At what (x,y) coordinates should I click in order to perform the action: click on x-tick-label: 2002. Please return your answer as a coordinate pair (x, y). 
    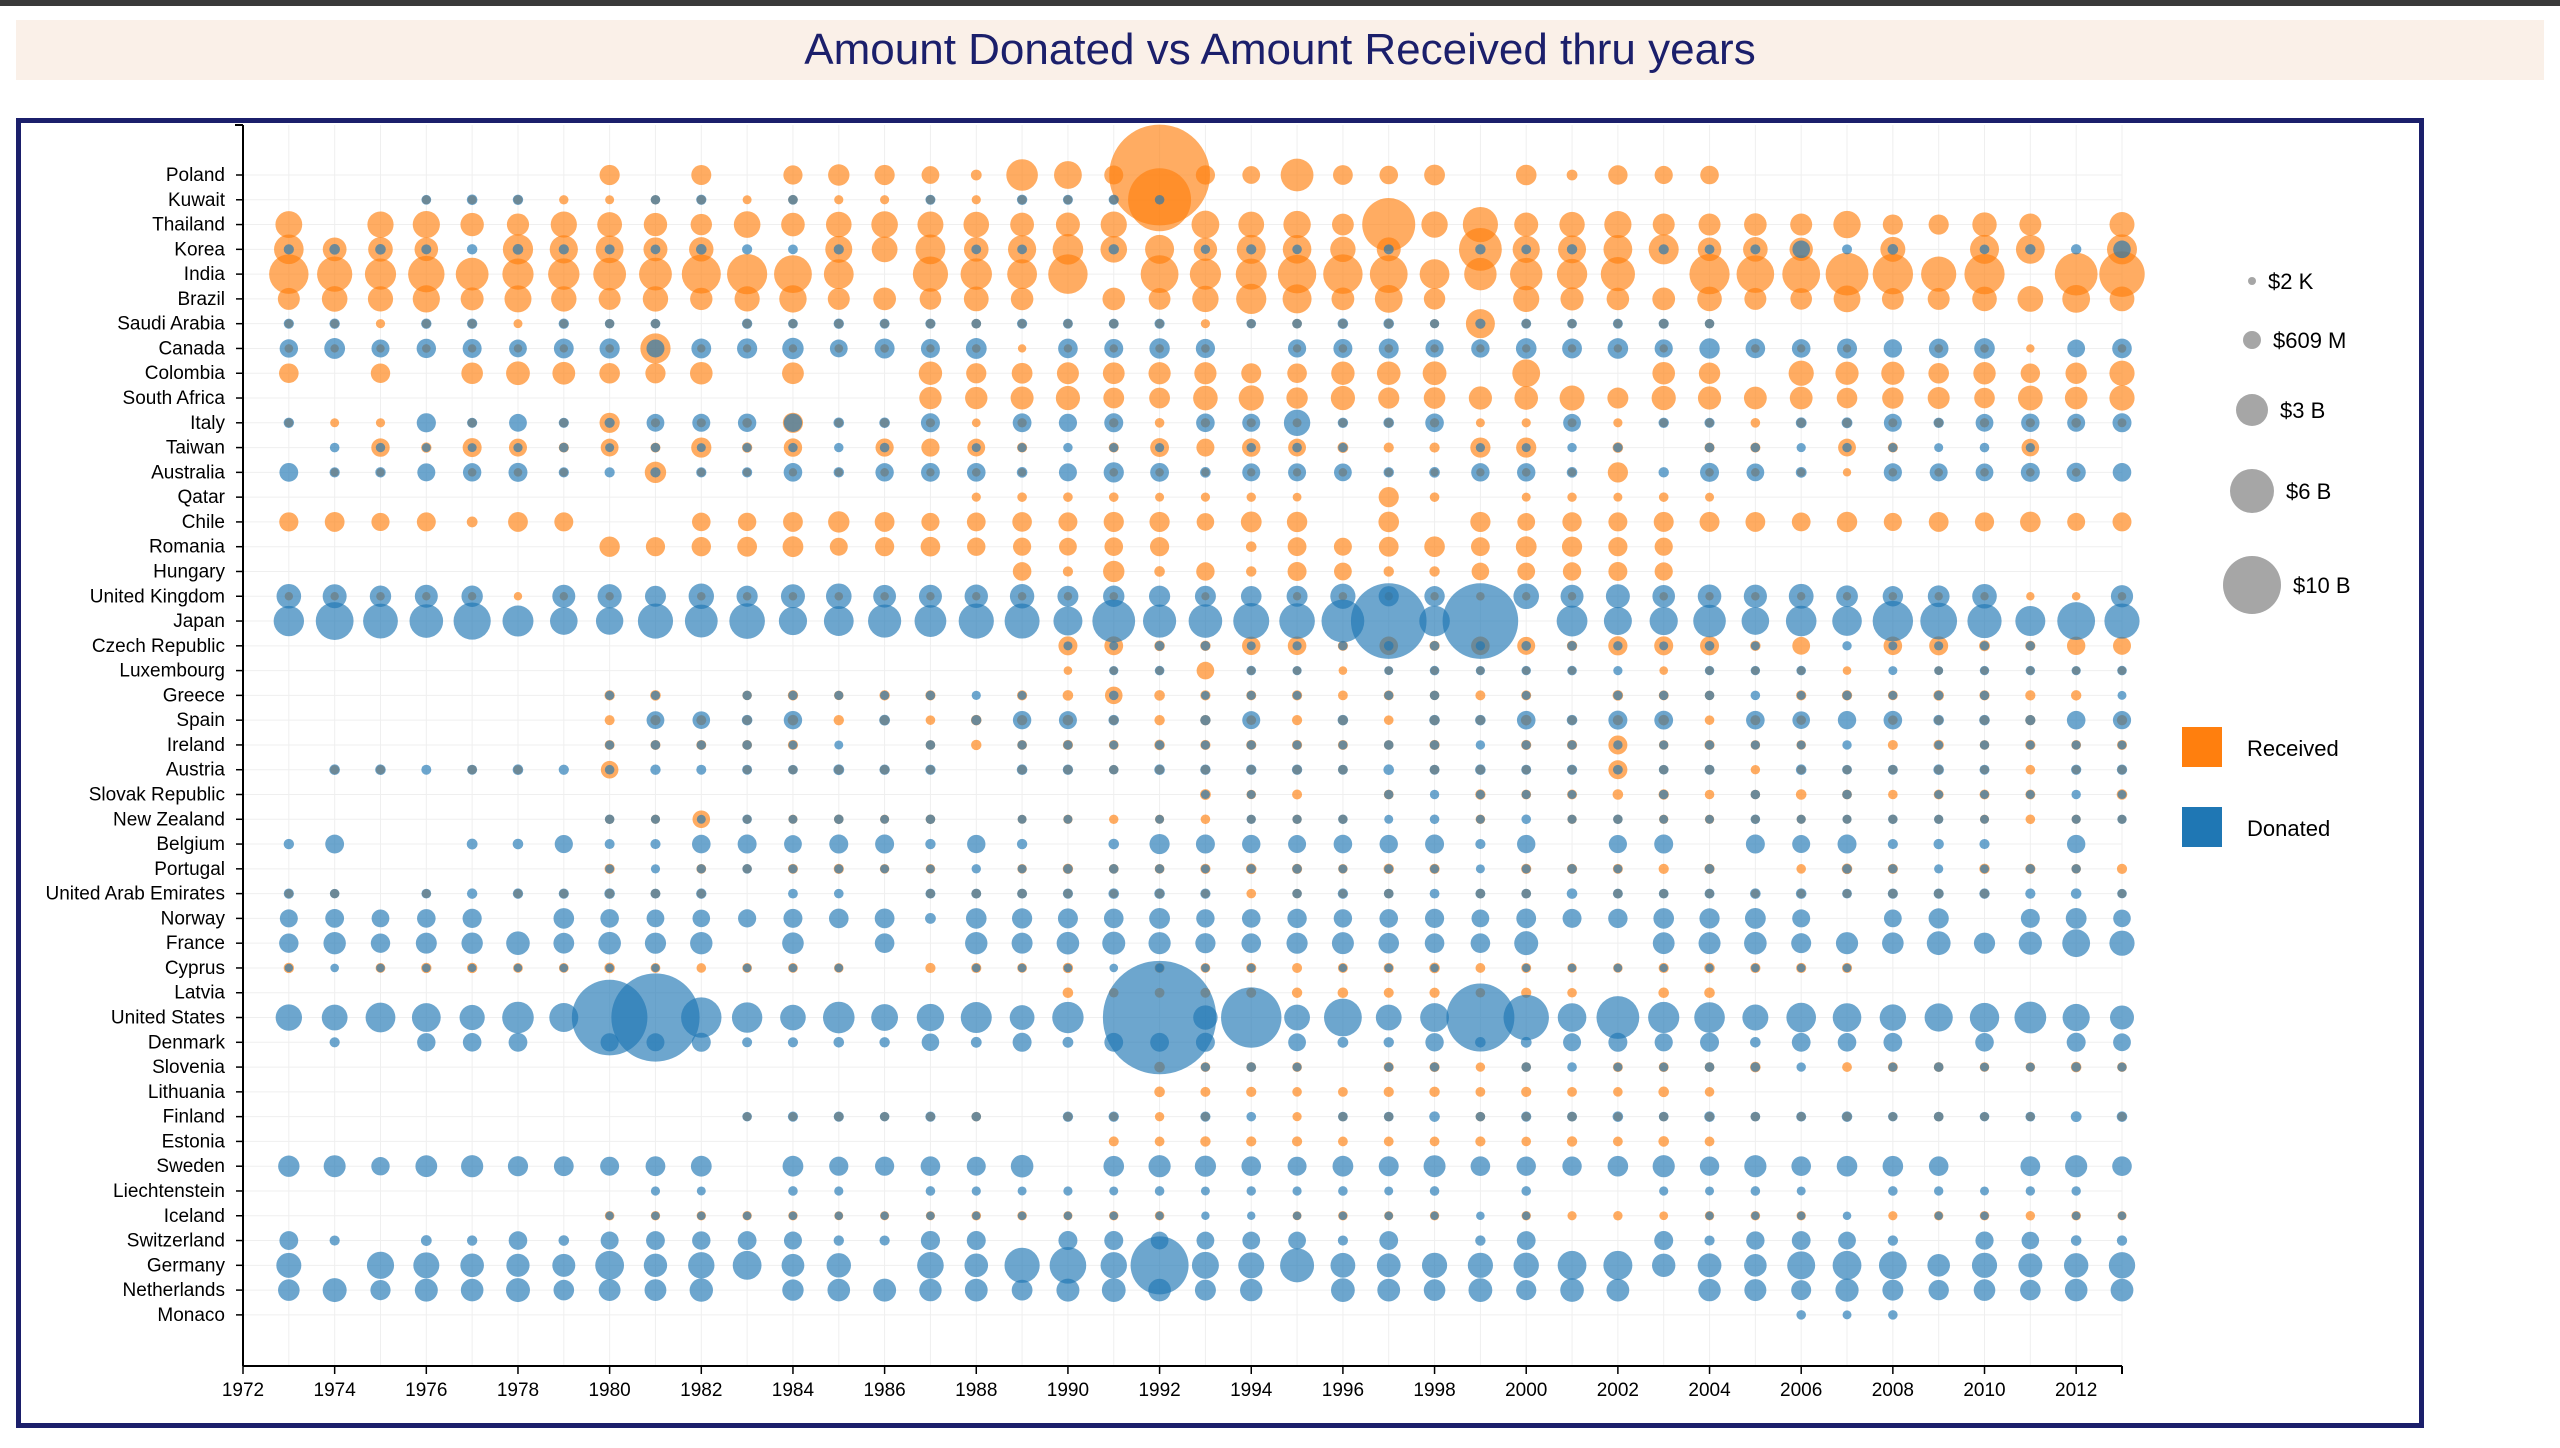
    Looking at the image, I should click on (1618, 1390).